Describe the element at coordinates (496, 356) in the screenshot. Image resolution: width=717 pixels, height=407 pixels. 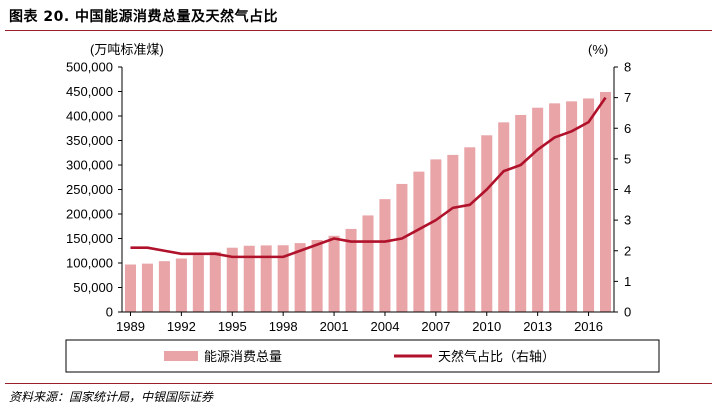
I see `legend-label-line: 天然气占比（右轴）` at that location.